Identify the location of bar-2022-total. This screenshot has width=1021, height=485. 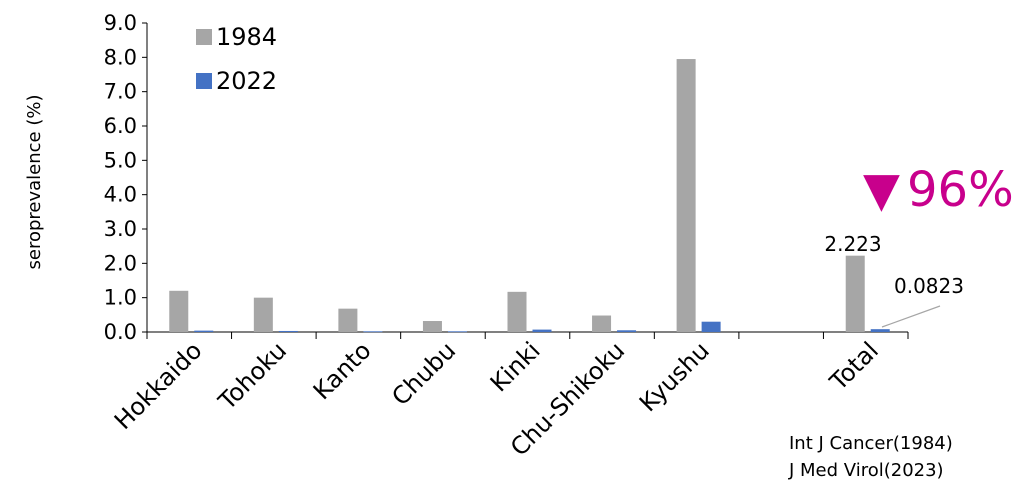
(880, 330).